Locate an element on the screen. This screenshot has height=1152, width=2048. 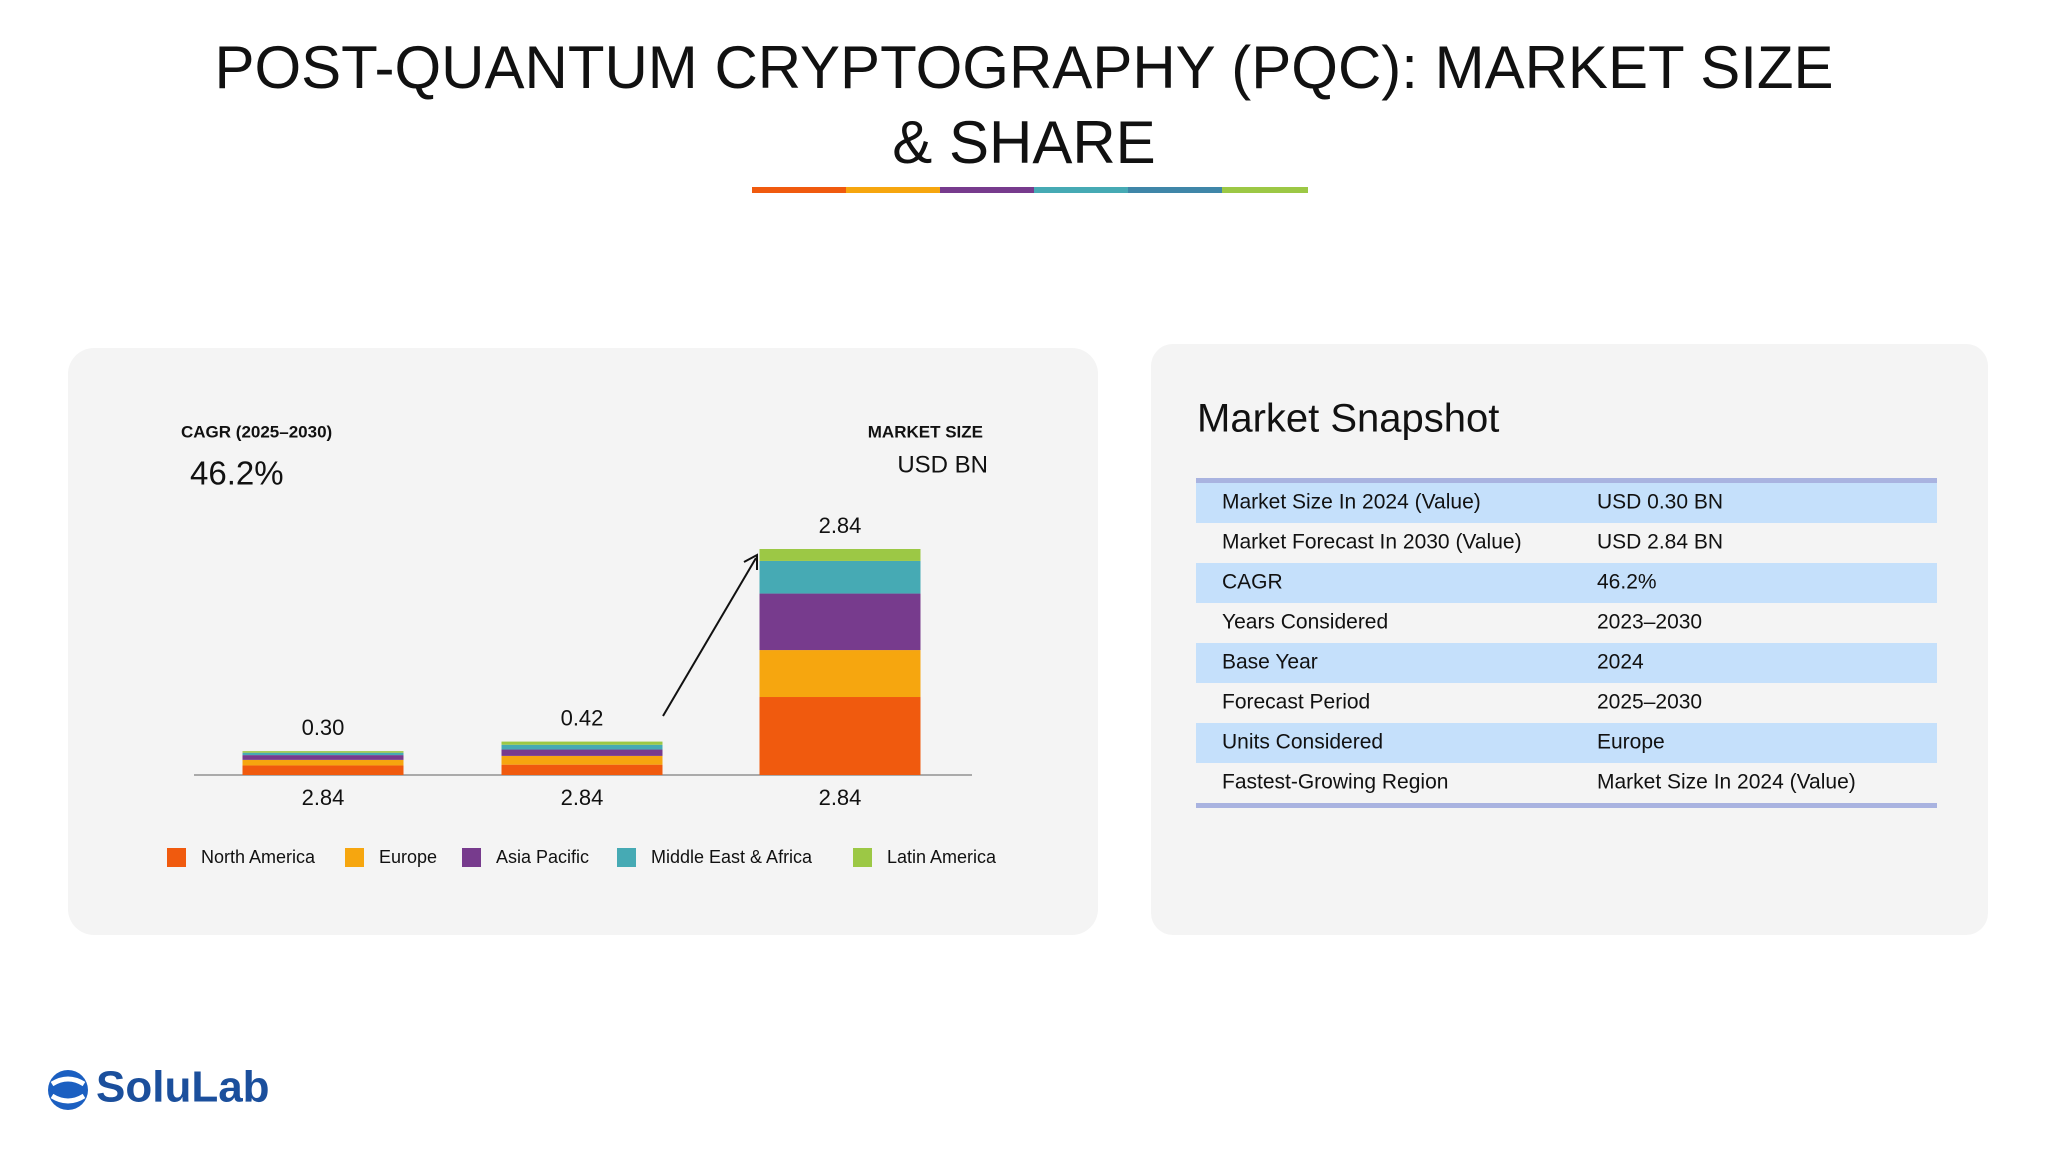
market-size-unit: USD BN is located at coordinates (942, 464).